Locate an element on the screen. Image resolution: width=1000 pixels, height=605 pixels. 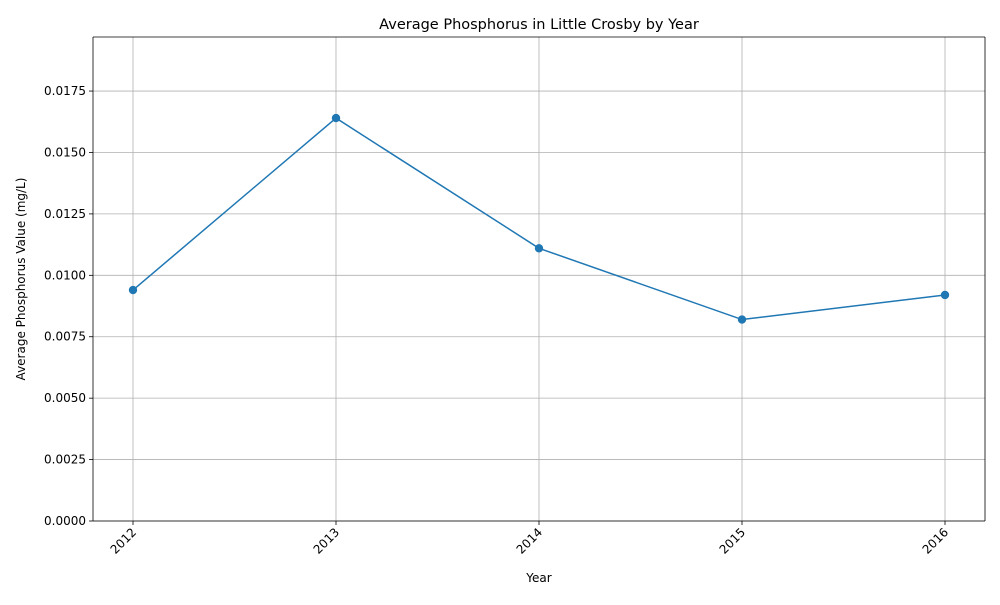
y-tick-label: 0.0175 is located at coordinates (65, 91).